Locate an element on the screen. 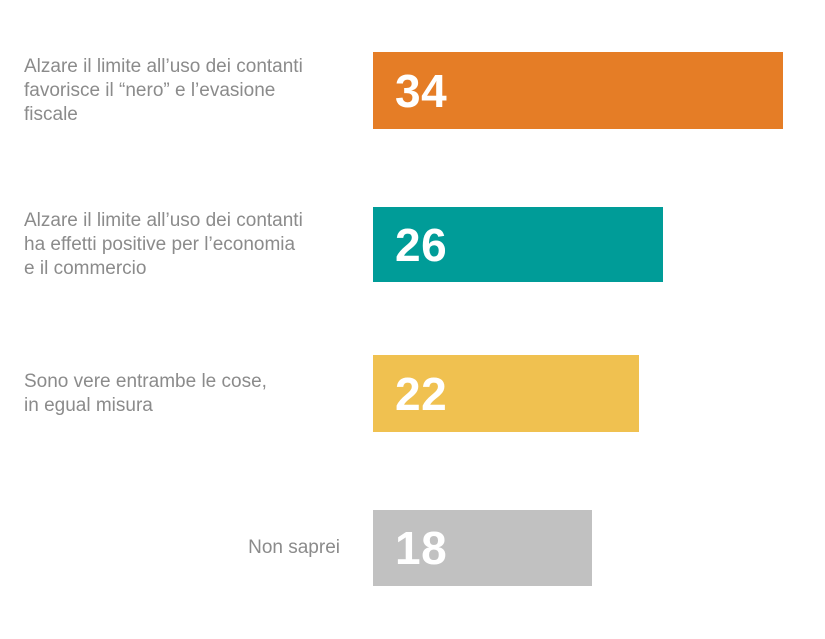 The width and height of the screenshot is (825, 639). bar-label-line: Sono vere entrambe le cose, is located at coordinates (145, 381).